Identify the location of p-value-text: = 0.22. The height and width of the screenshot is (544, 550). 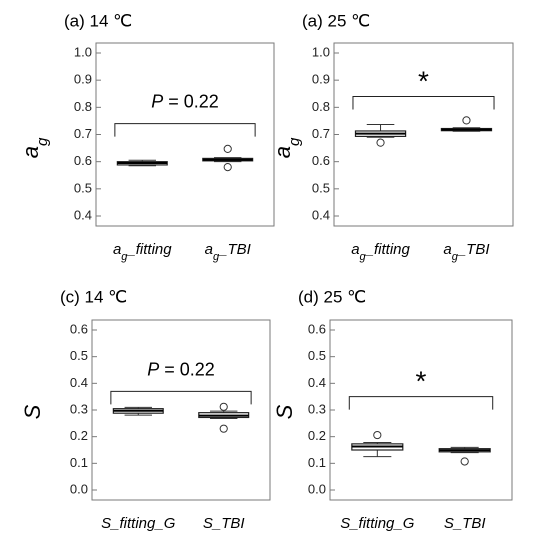
(191, 102).